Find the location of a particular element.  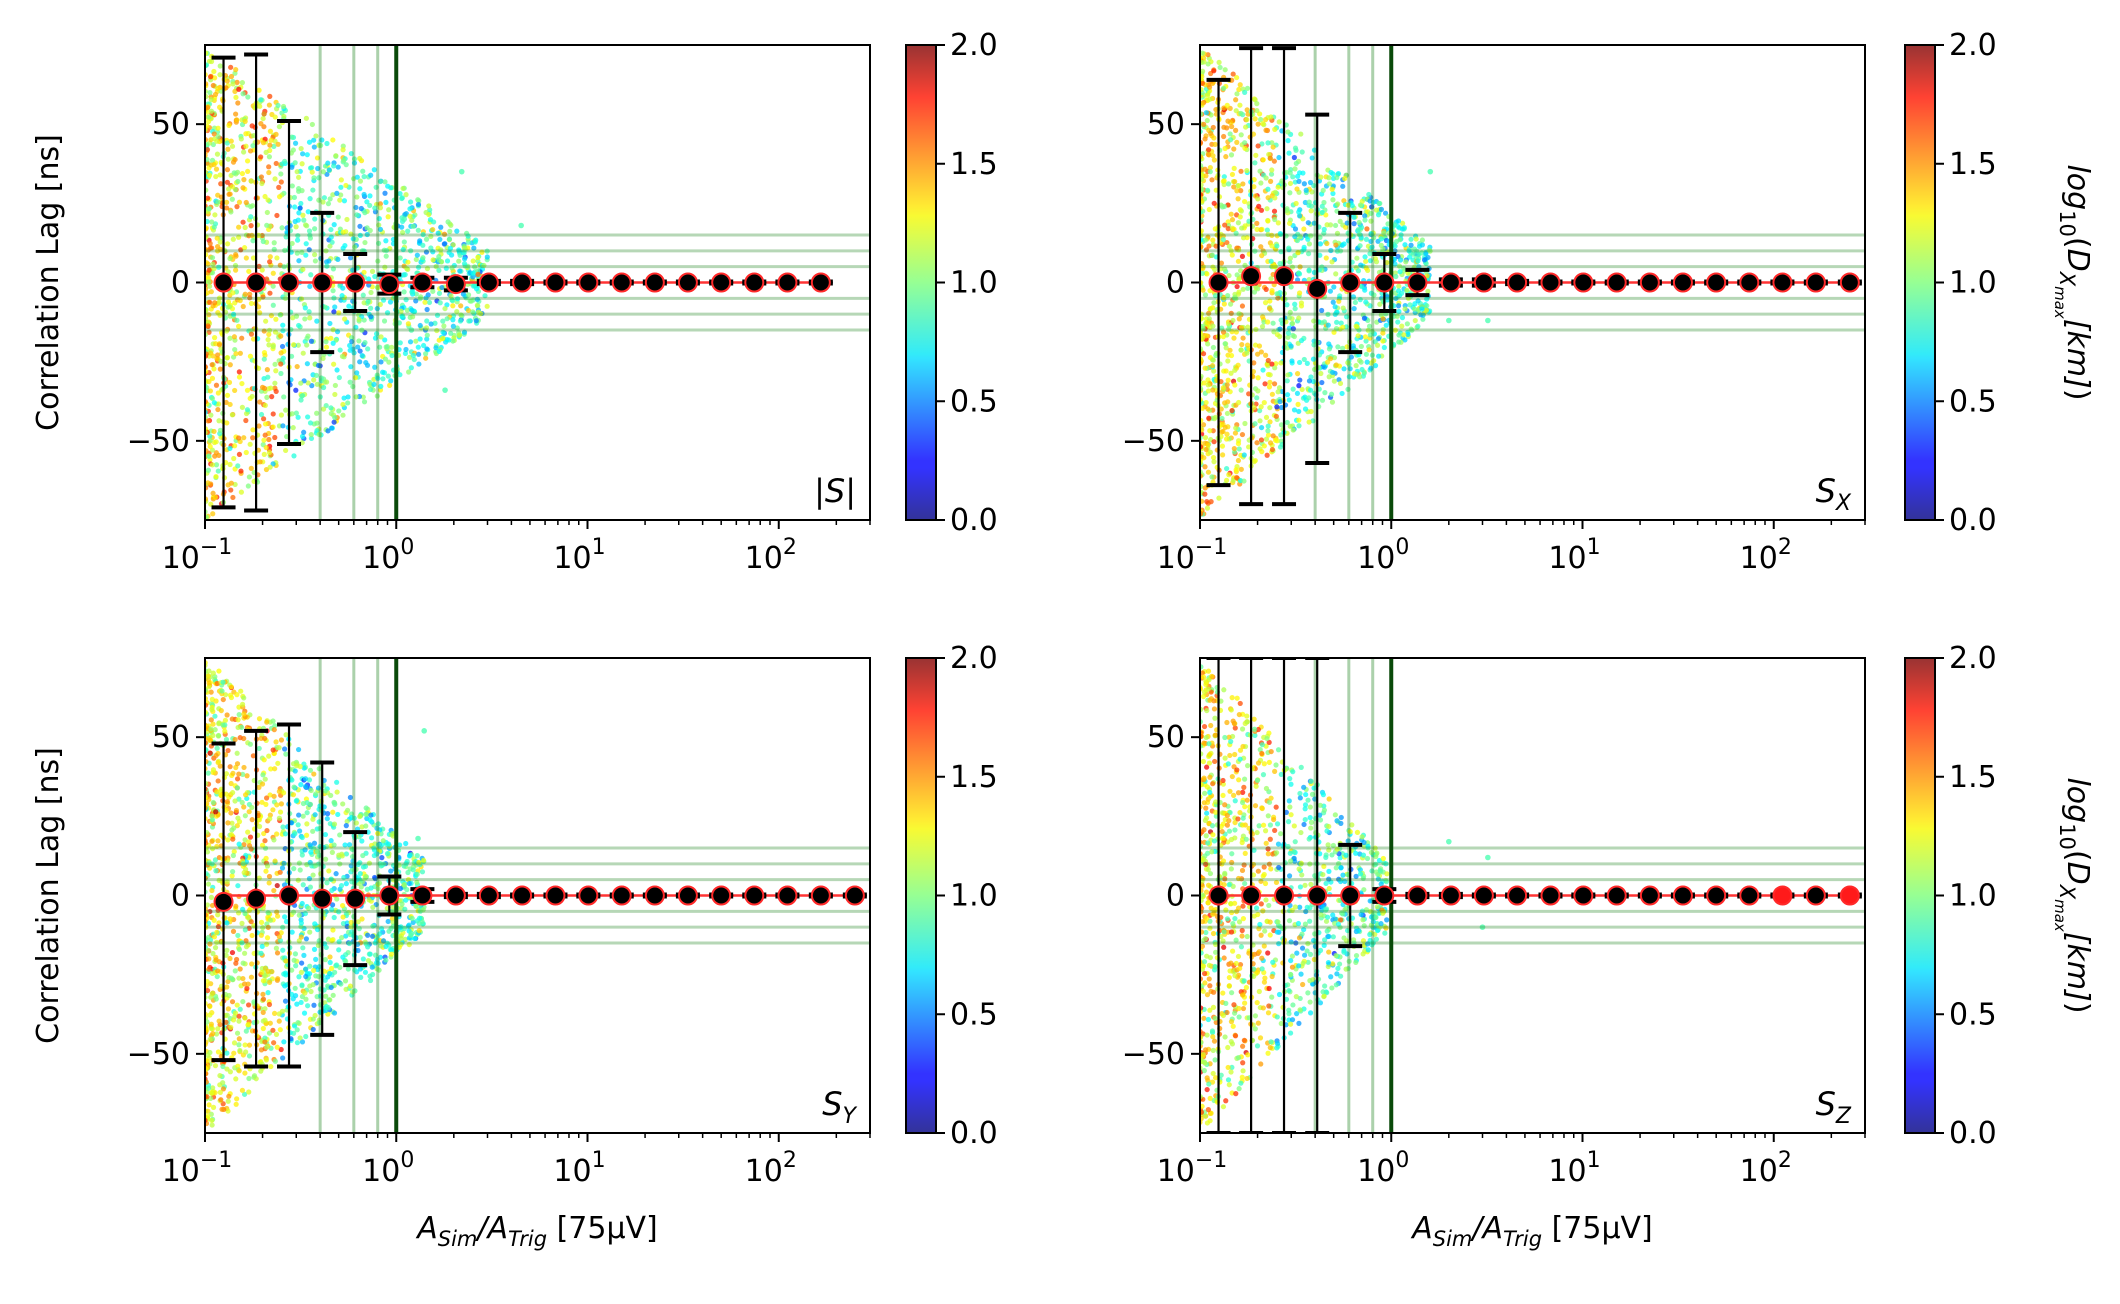

bin-point is located at coordinates (1849, 282).